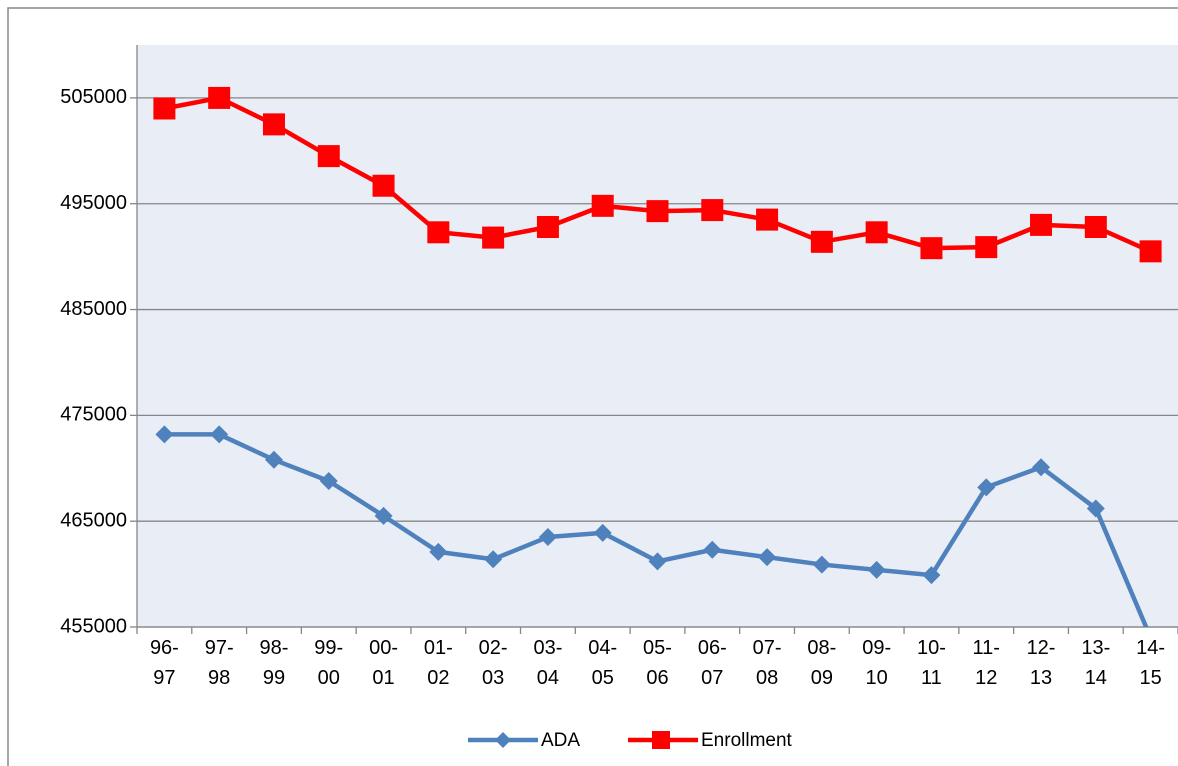 The height and width of the screenshot is (766, 1178). I want to click on y-tick-label: 465000, so click(93, 520).